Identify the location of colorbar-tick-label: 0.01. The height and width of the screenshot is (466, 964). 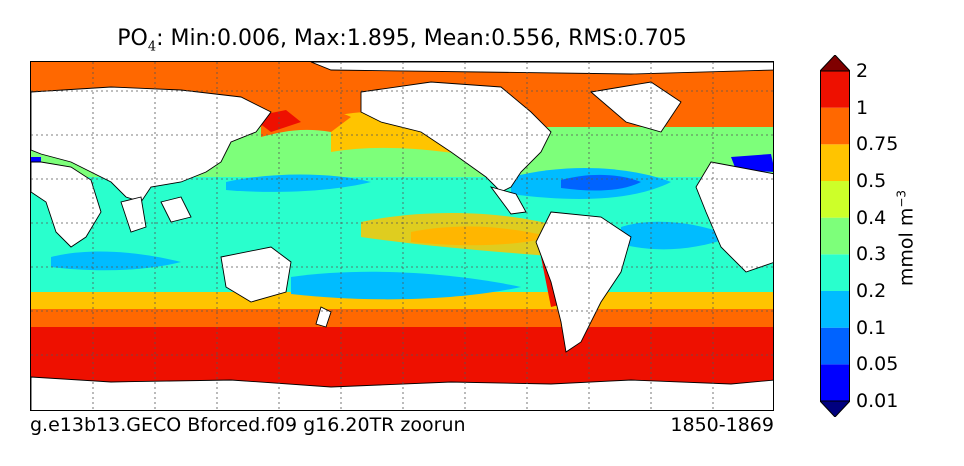
(877, 401).